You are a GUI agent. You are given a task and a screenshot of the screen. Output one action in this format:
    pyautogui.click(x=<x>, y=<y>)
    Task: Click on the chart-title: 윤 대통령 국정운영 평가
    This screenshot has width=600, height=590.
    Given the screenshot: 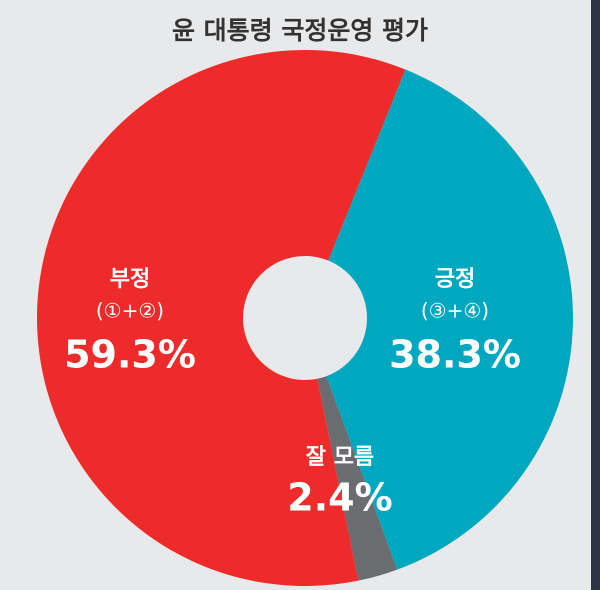 What is the action you would take?
    pyautogui.click(x=300, y=30)
    